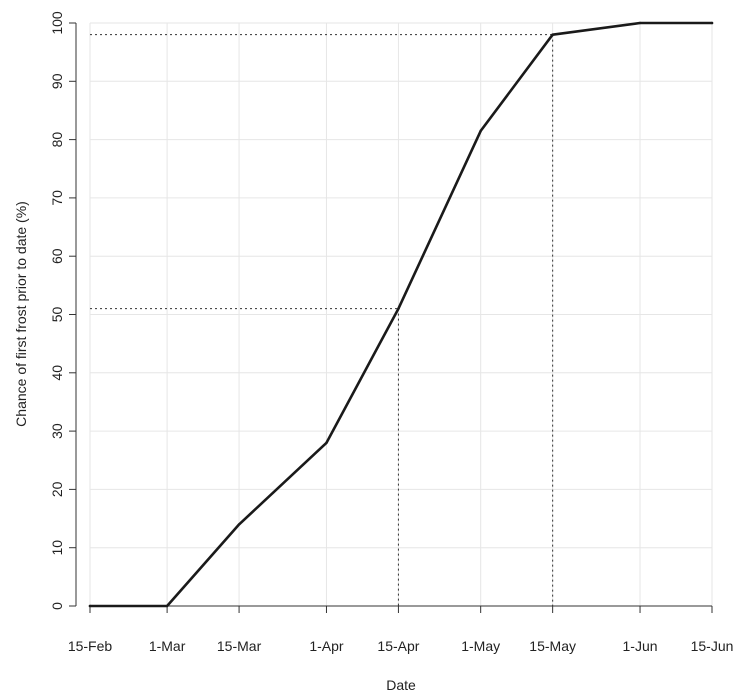  Describe the element at coordinates (57, 373) in the screenshot. I see `y-tick-label: 40` at that location.